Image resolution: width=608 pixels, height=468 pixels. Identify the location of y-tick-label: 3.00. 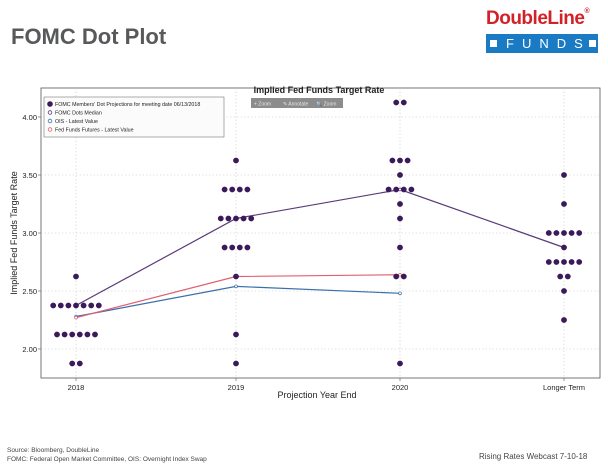
(29, 233).